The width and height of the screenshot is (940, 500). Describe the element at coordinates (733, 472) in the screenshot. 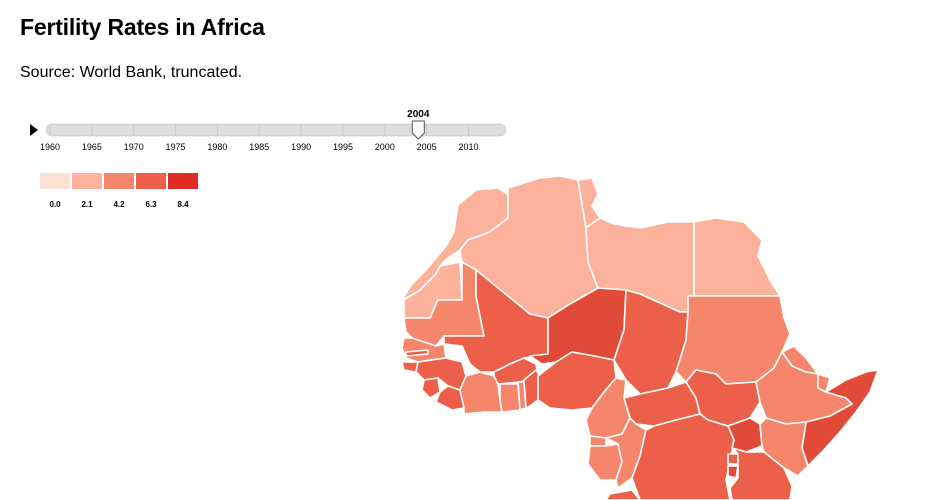

I see `country-burundi` at that location.